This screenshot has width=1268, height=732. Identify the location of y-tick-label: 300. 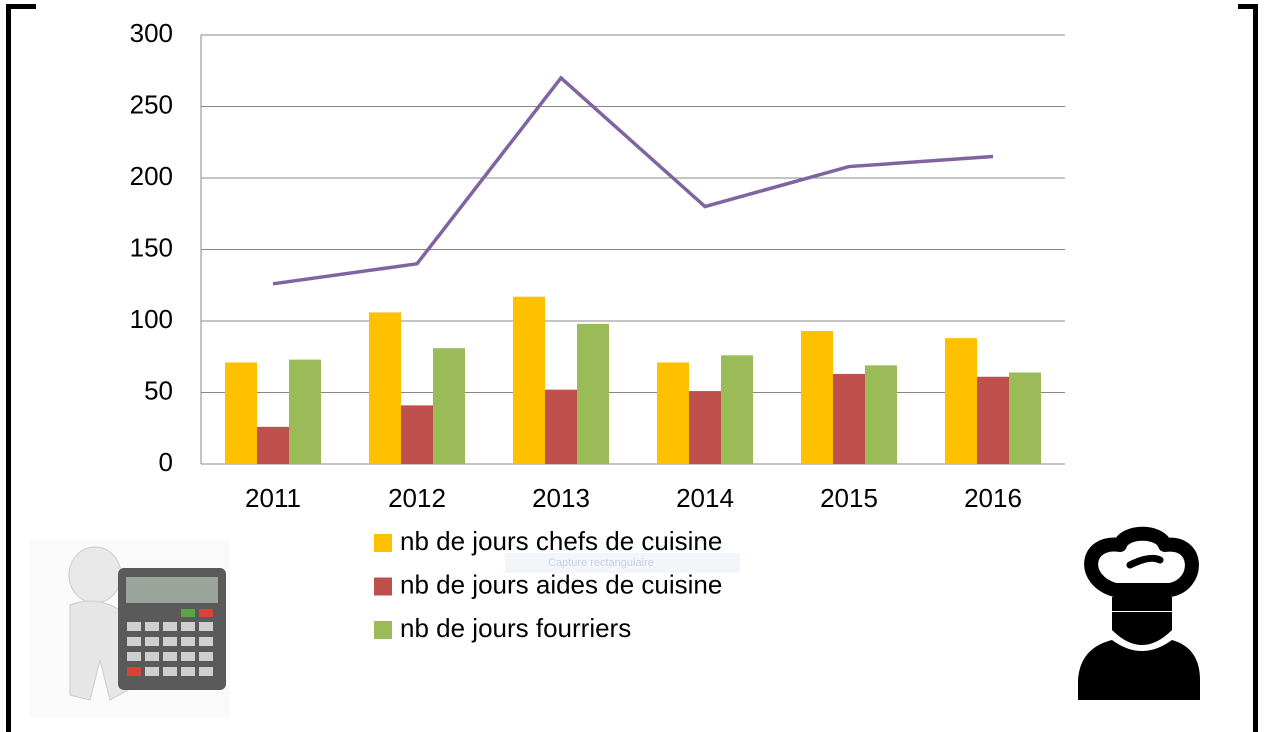
(151, 33).